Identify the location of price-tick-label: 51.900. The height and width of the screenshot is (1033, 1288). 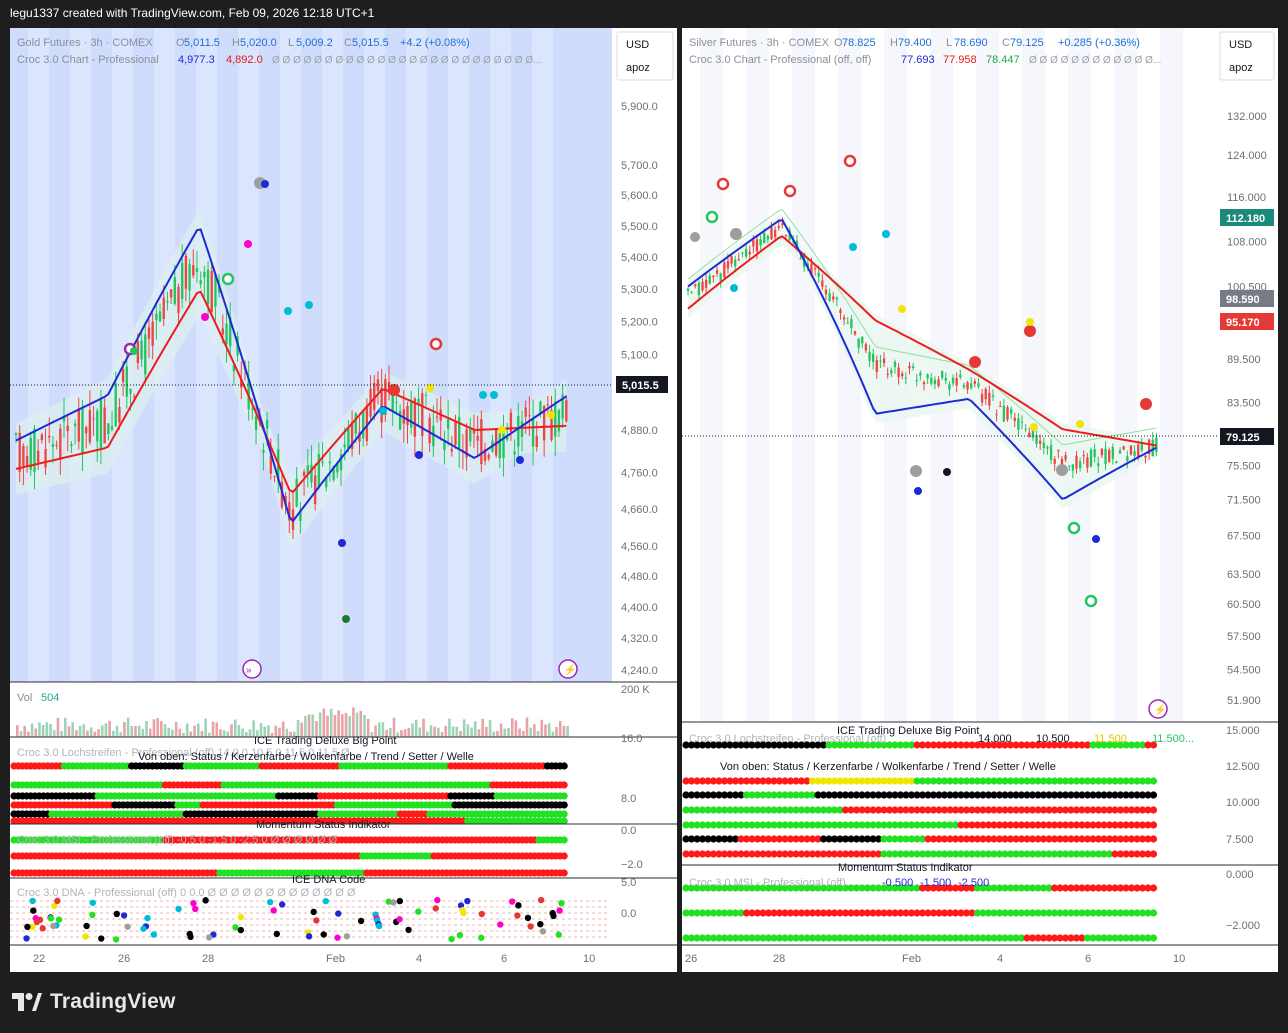
(1244, 701).